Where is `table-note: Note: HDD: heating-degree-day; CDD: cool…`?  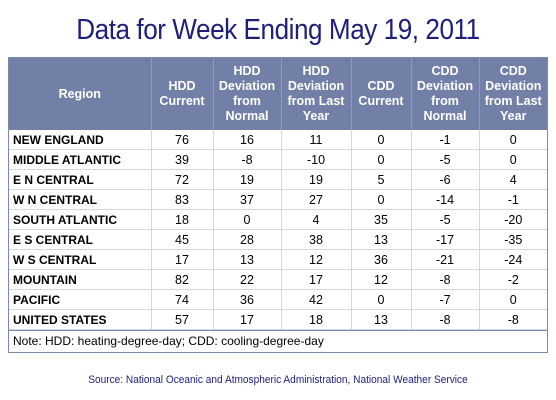
table-note: Note: HDD: heating-degree-day; CDD: cool… is located at coordinates (278, 341).